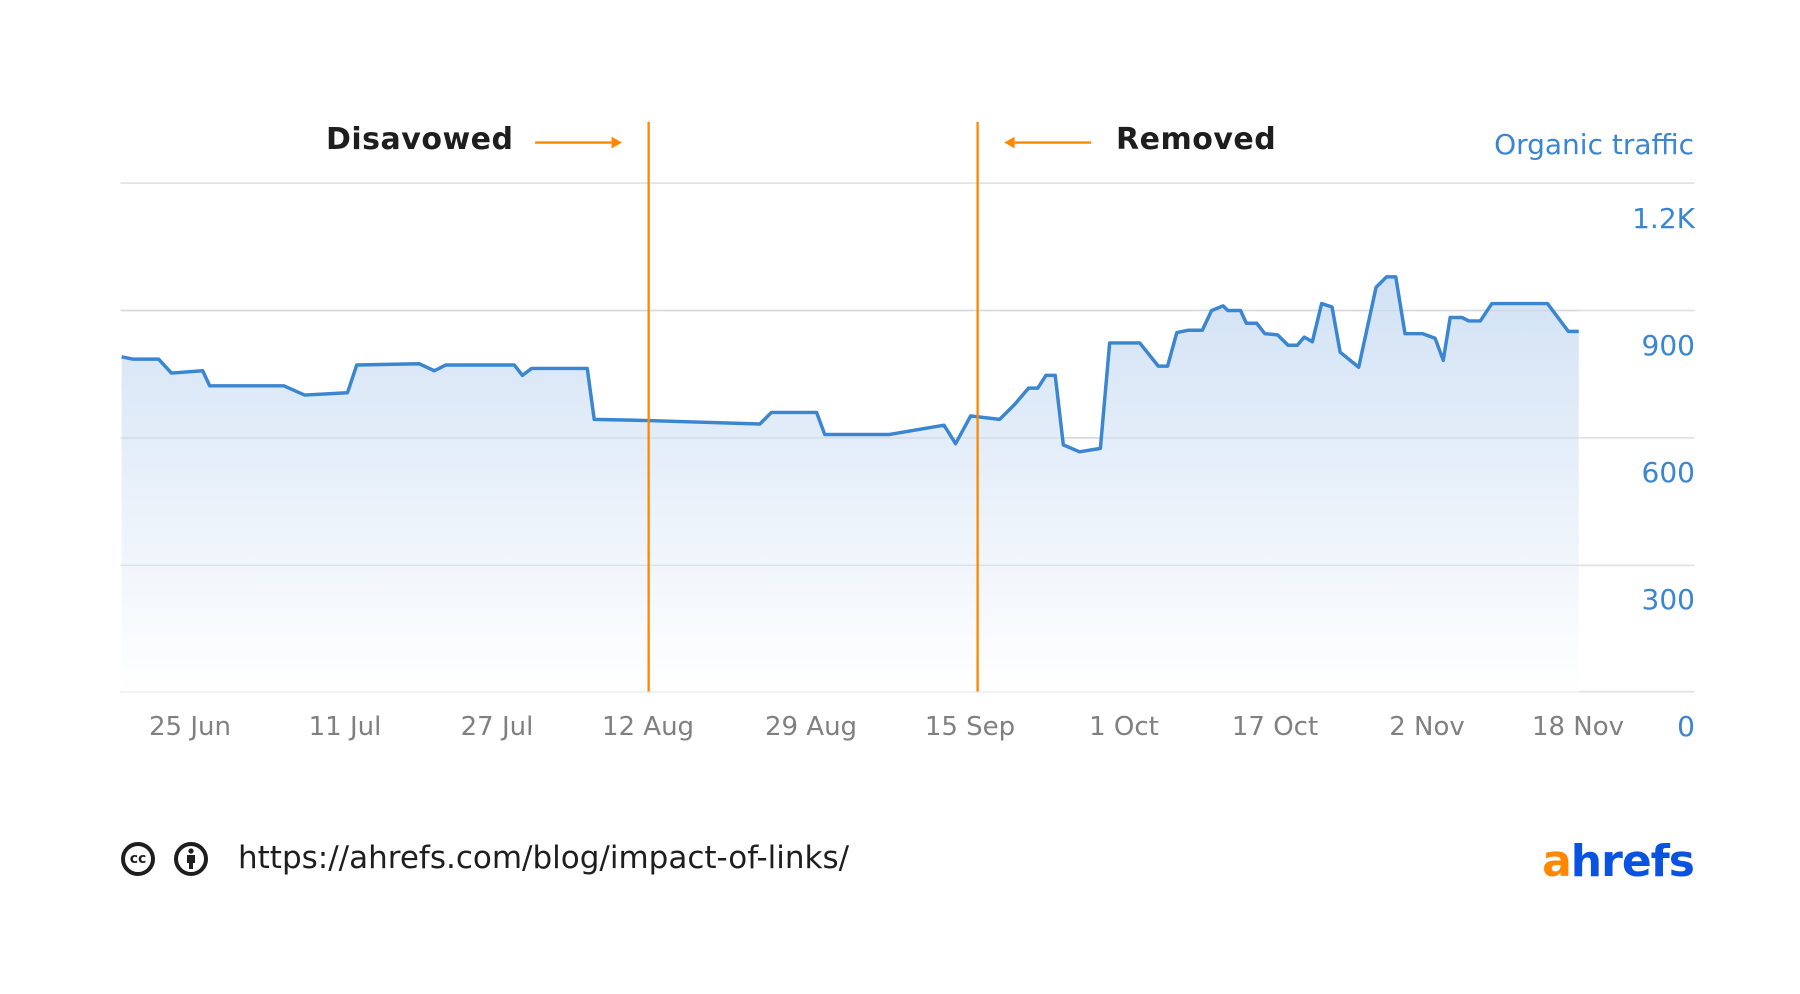  I want to click on x-tick: 25 Jun, so click(190, 727).